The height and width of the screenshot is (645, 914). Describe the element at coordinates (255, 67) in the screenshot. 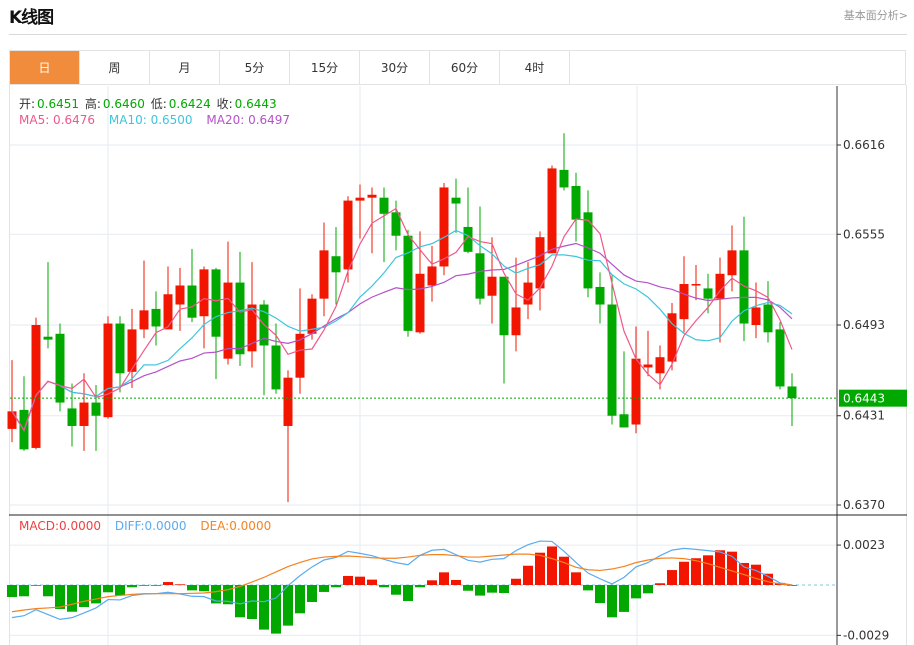

I see `tab-5min: 5分` at that location.